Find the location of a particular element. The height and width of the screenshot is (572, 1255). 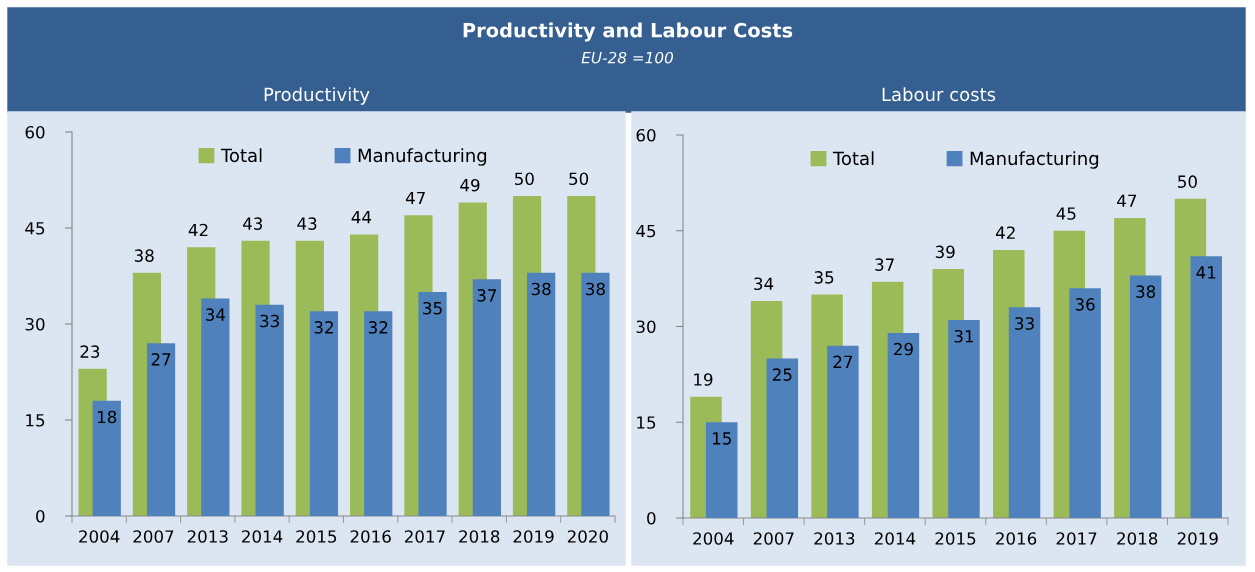

data-label: 25 is located at coordinates (782, 374).